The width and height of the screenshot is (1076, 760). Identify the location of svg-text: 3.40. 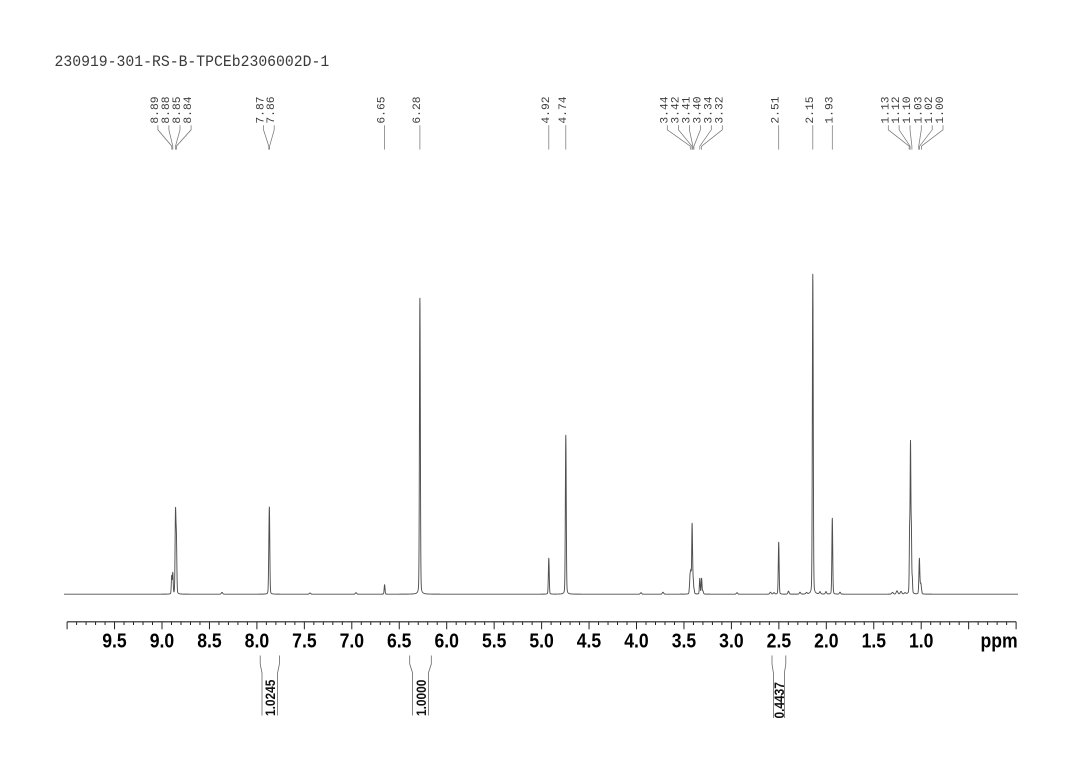
(698, 109).